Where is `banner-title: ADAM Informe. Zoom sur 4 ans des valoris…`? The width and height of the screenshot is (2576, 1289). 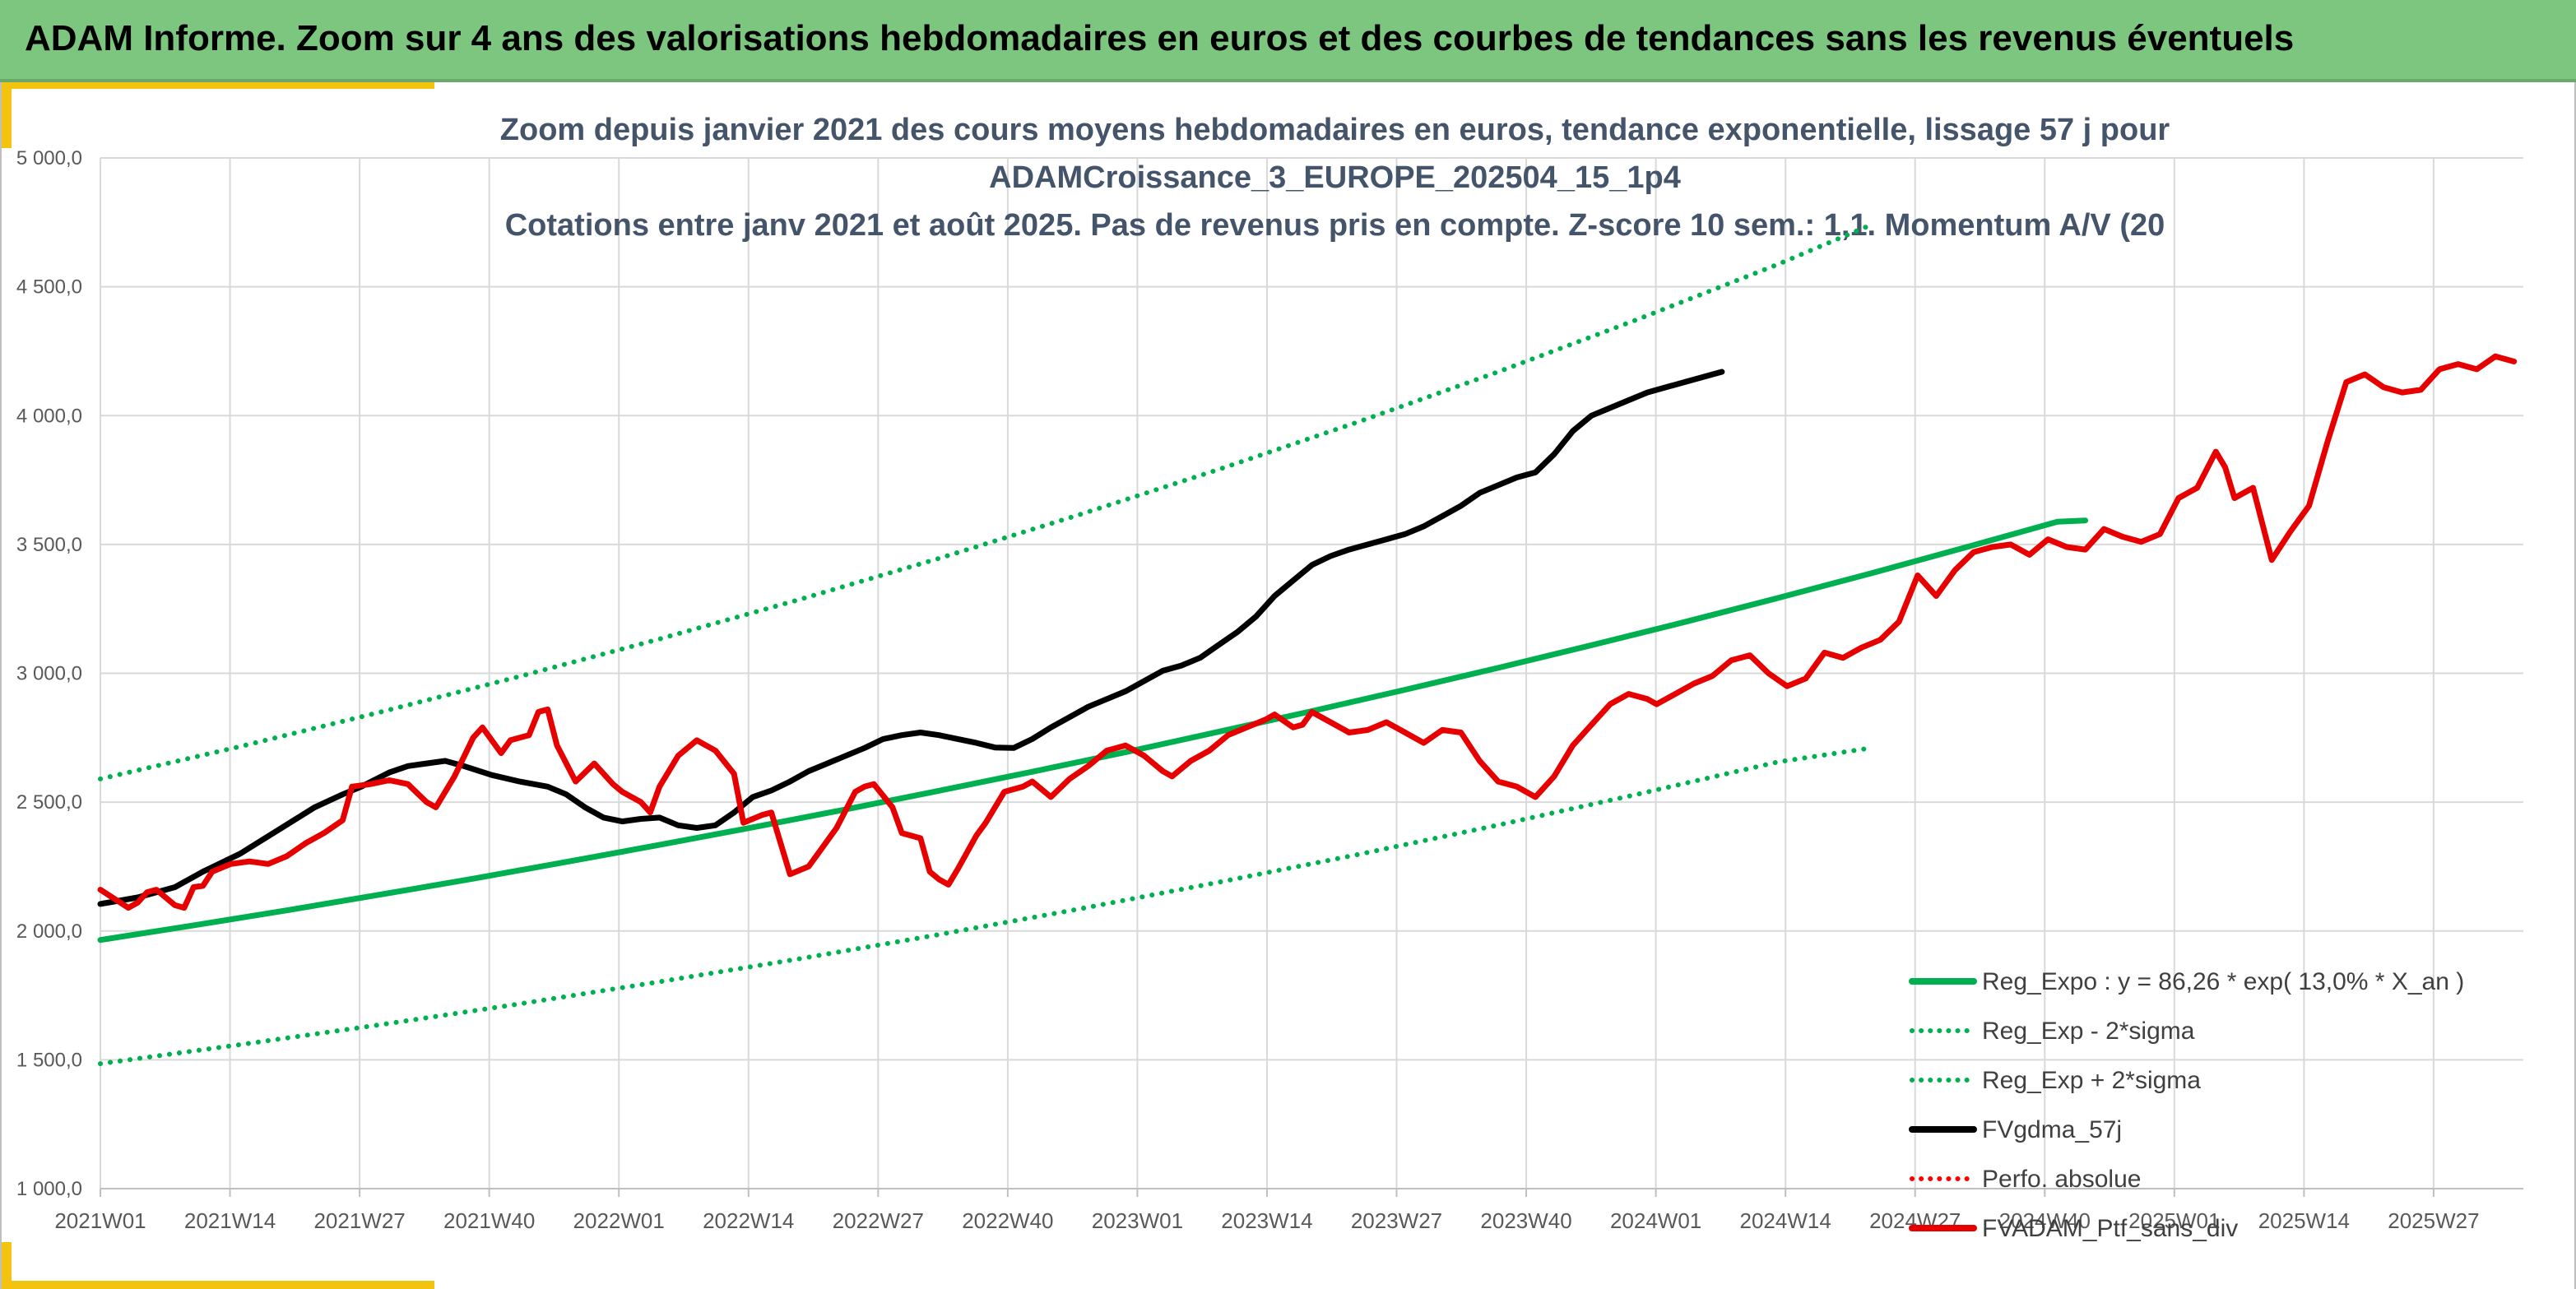 banner-title: ADAM Informe. Zoom sur 4 ans des valoris… is located at coordinates (1160, 38).